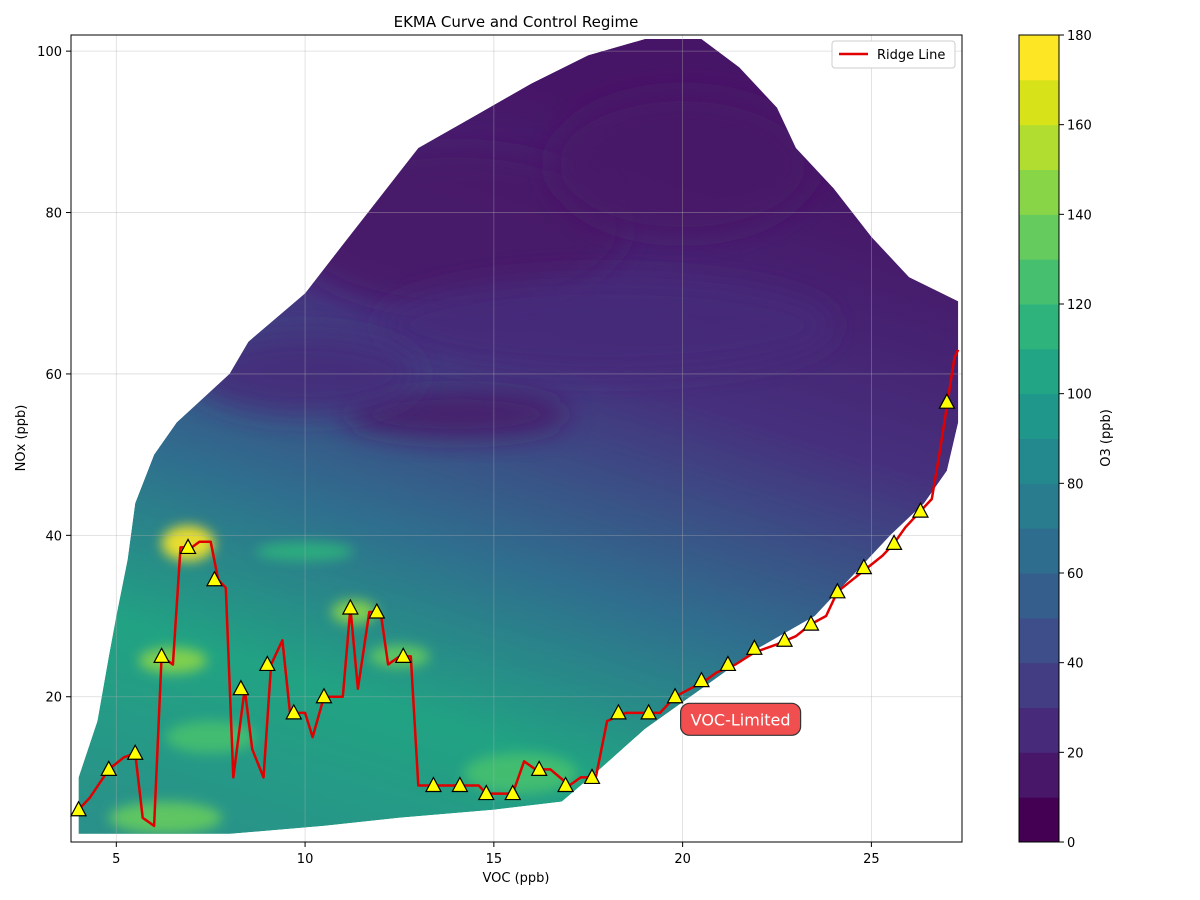  I want to click on legend-label-ridge-line: Ridge Line, so click(911, 55).